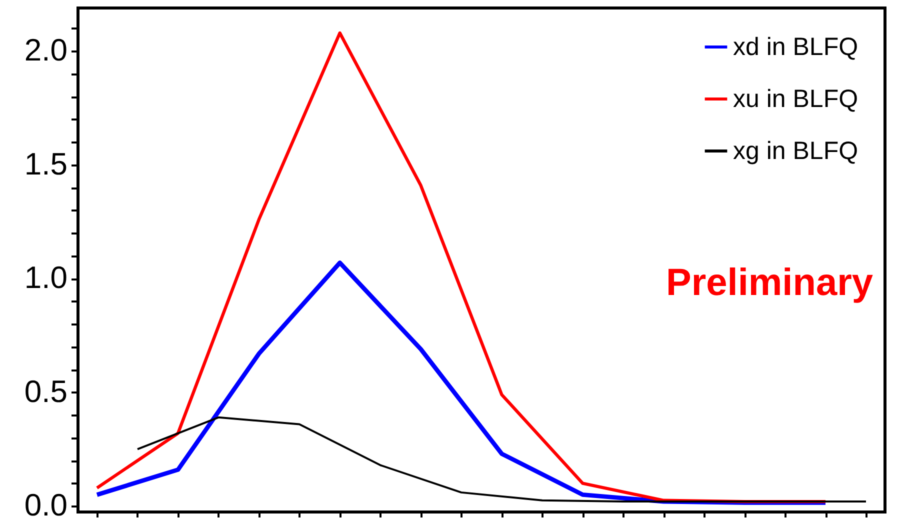  What do you see at coordinates (795, 99) in the screenshot?
I see `legend-label: xu in BLFQ` at bounding box center [795, 99].